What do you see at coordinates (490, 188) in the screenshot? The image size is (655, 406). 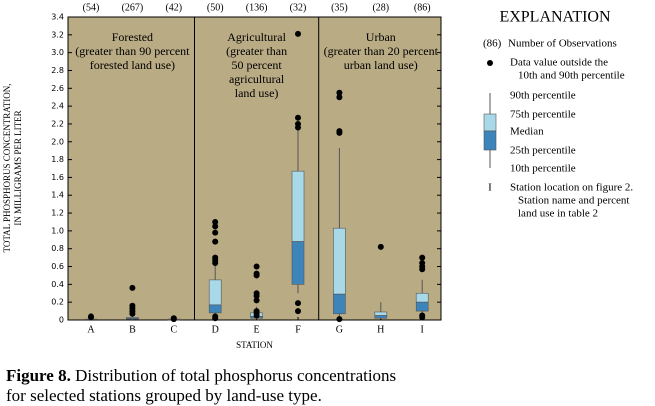 I see `legend-station-symbol: I` at bounding box center [490, 188].